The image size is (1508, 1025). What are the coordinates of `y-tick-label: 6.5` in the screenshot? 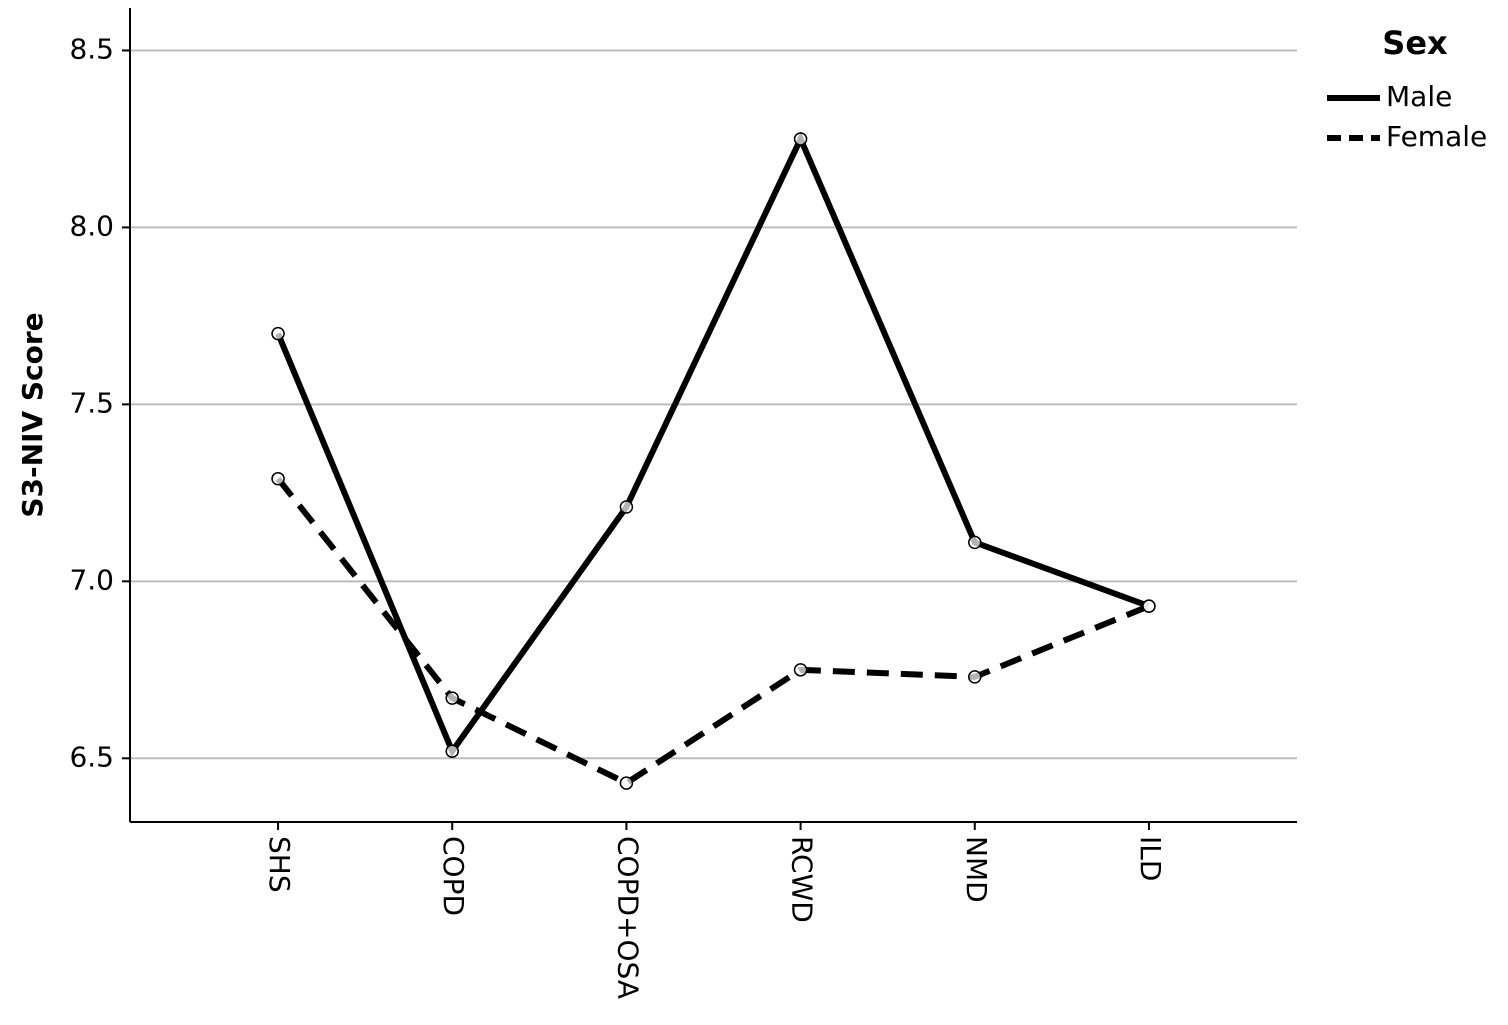 It's located at (91, 756).